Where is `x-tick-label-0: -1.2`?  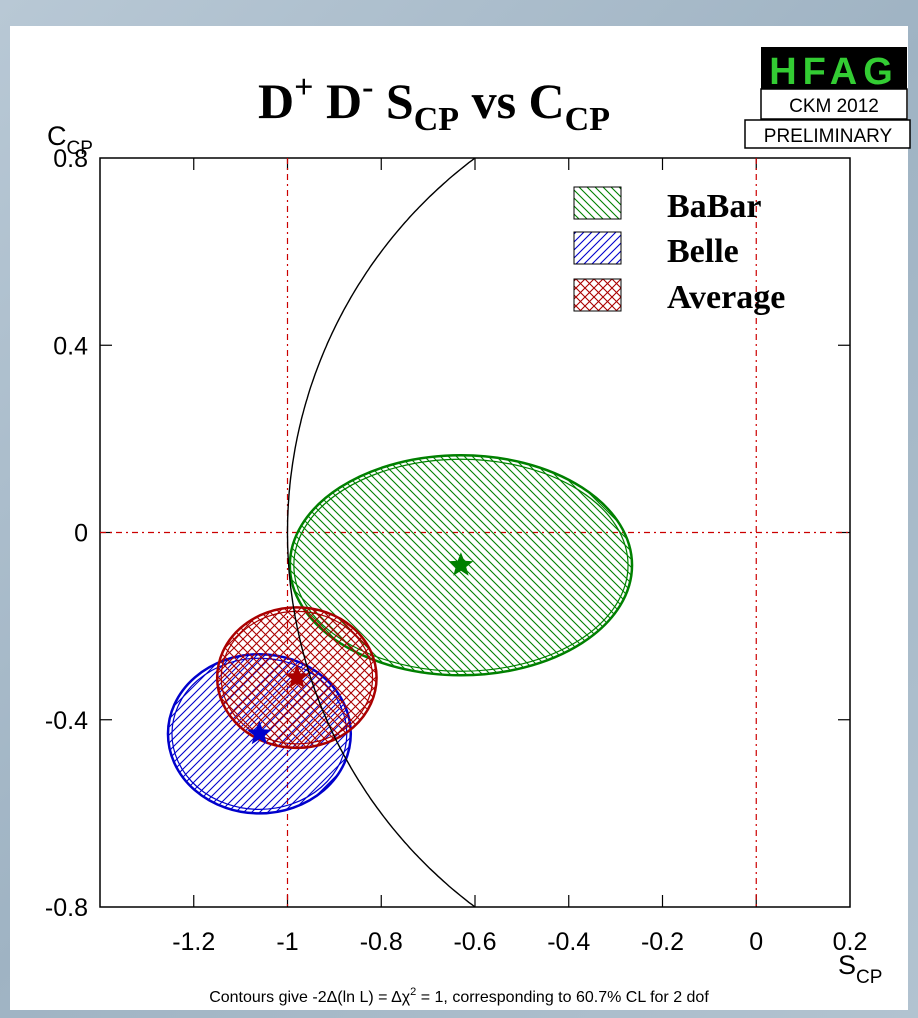 x-tick-label-0: -1.2 is located at coordinates (193, 942).